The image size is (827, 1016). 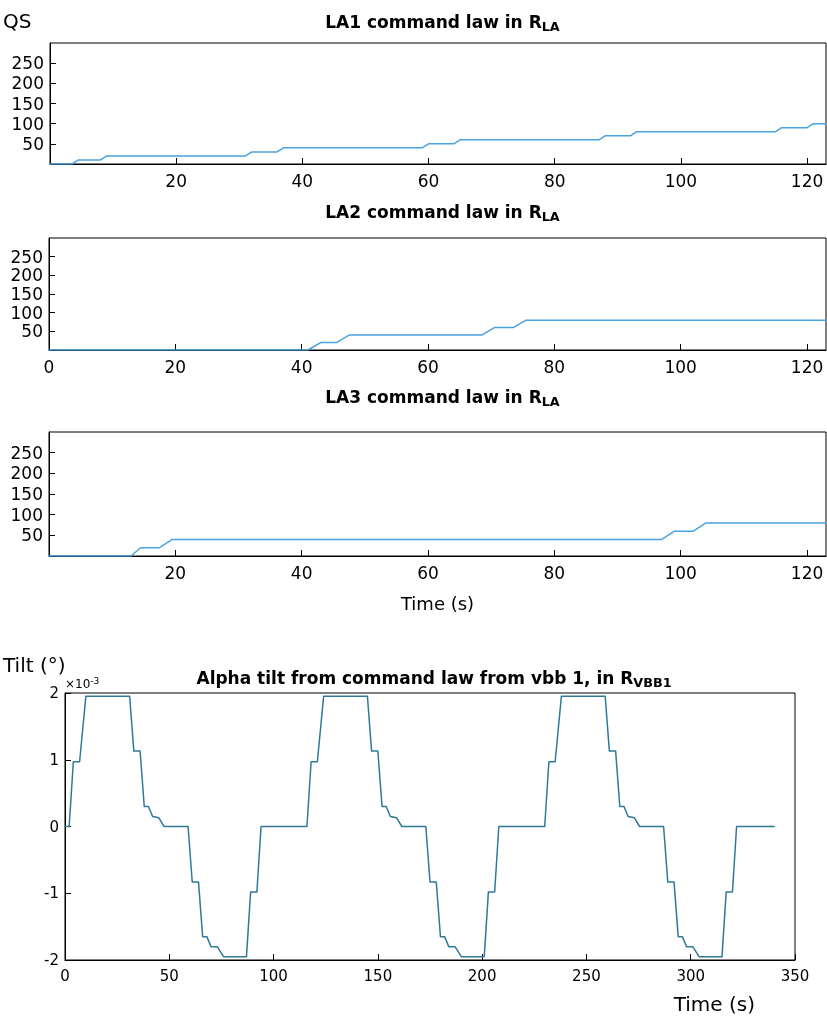 What do you see at coordinates (51, 893) in the screenshot?
I see `y-tick-label: -1` at bounding box center [51, 893].